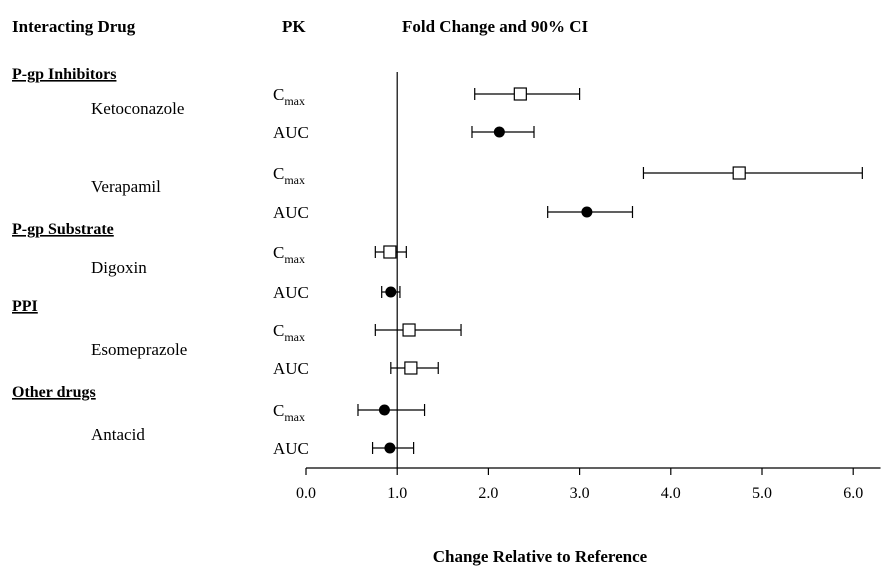 Image resolution: width=890 pixels, height=569 pixels. What do you see at coordinates (540, 556) in the screenshot?
I see `x-axis-label: Change Relative to Reference` at bounding box center [540, 556].